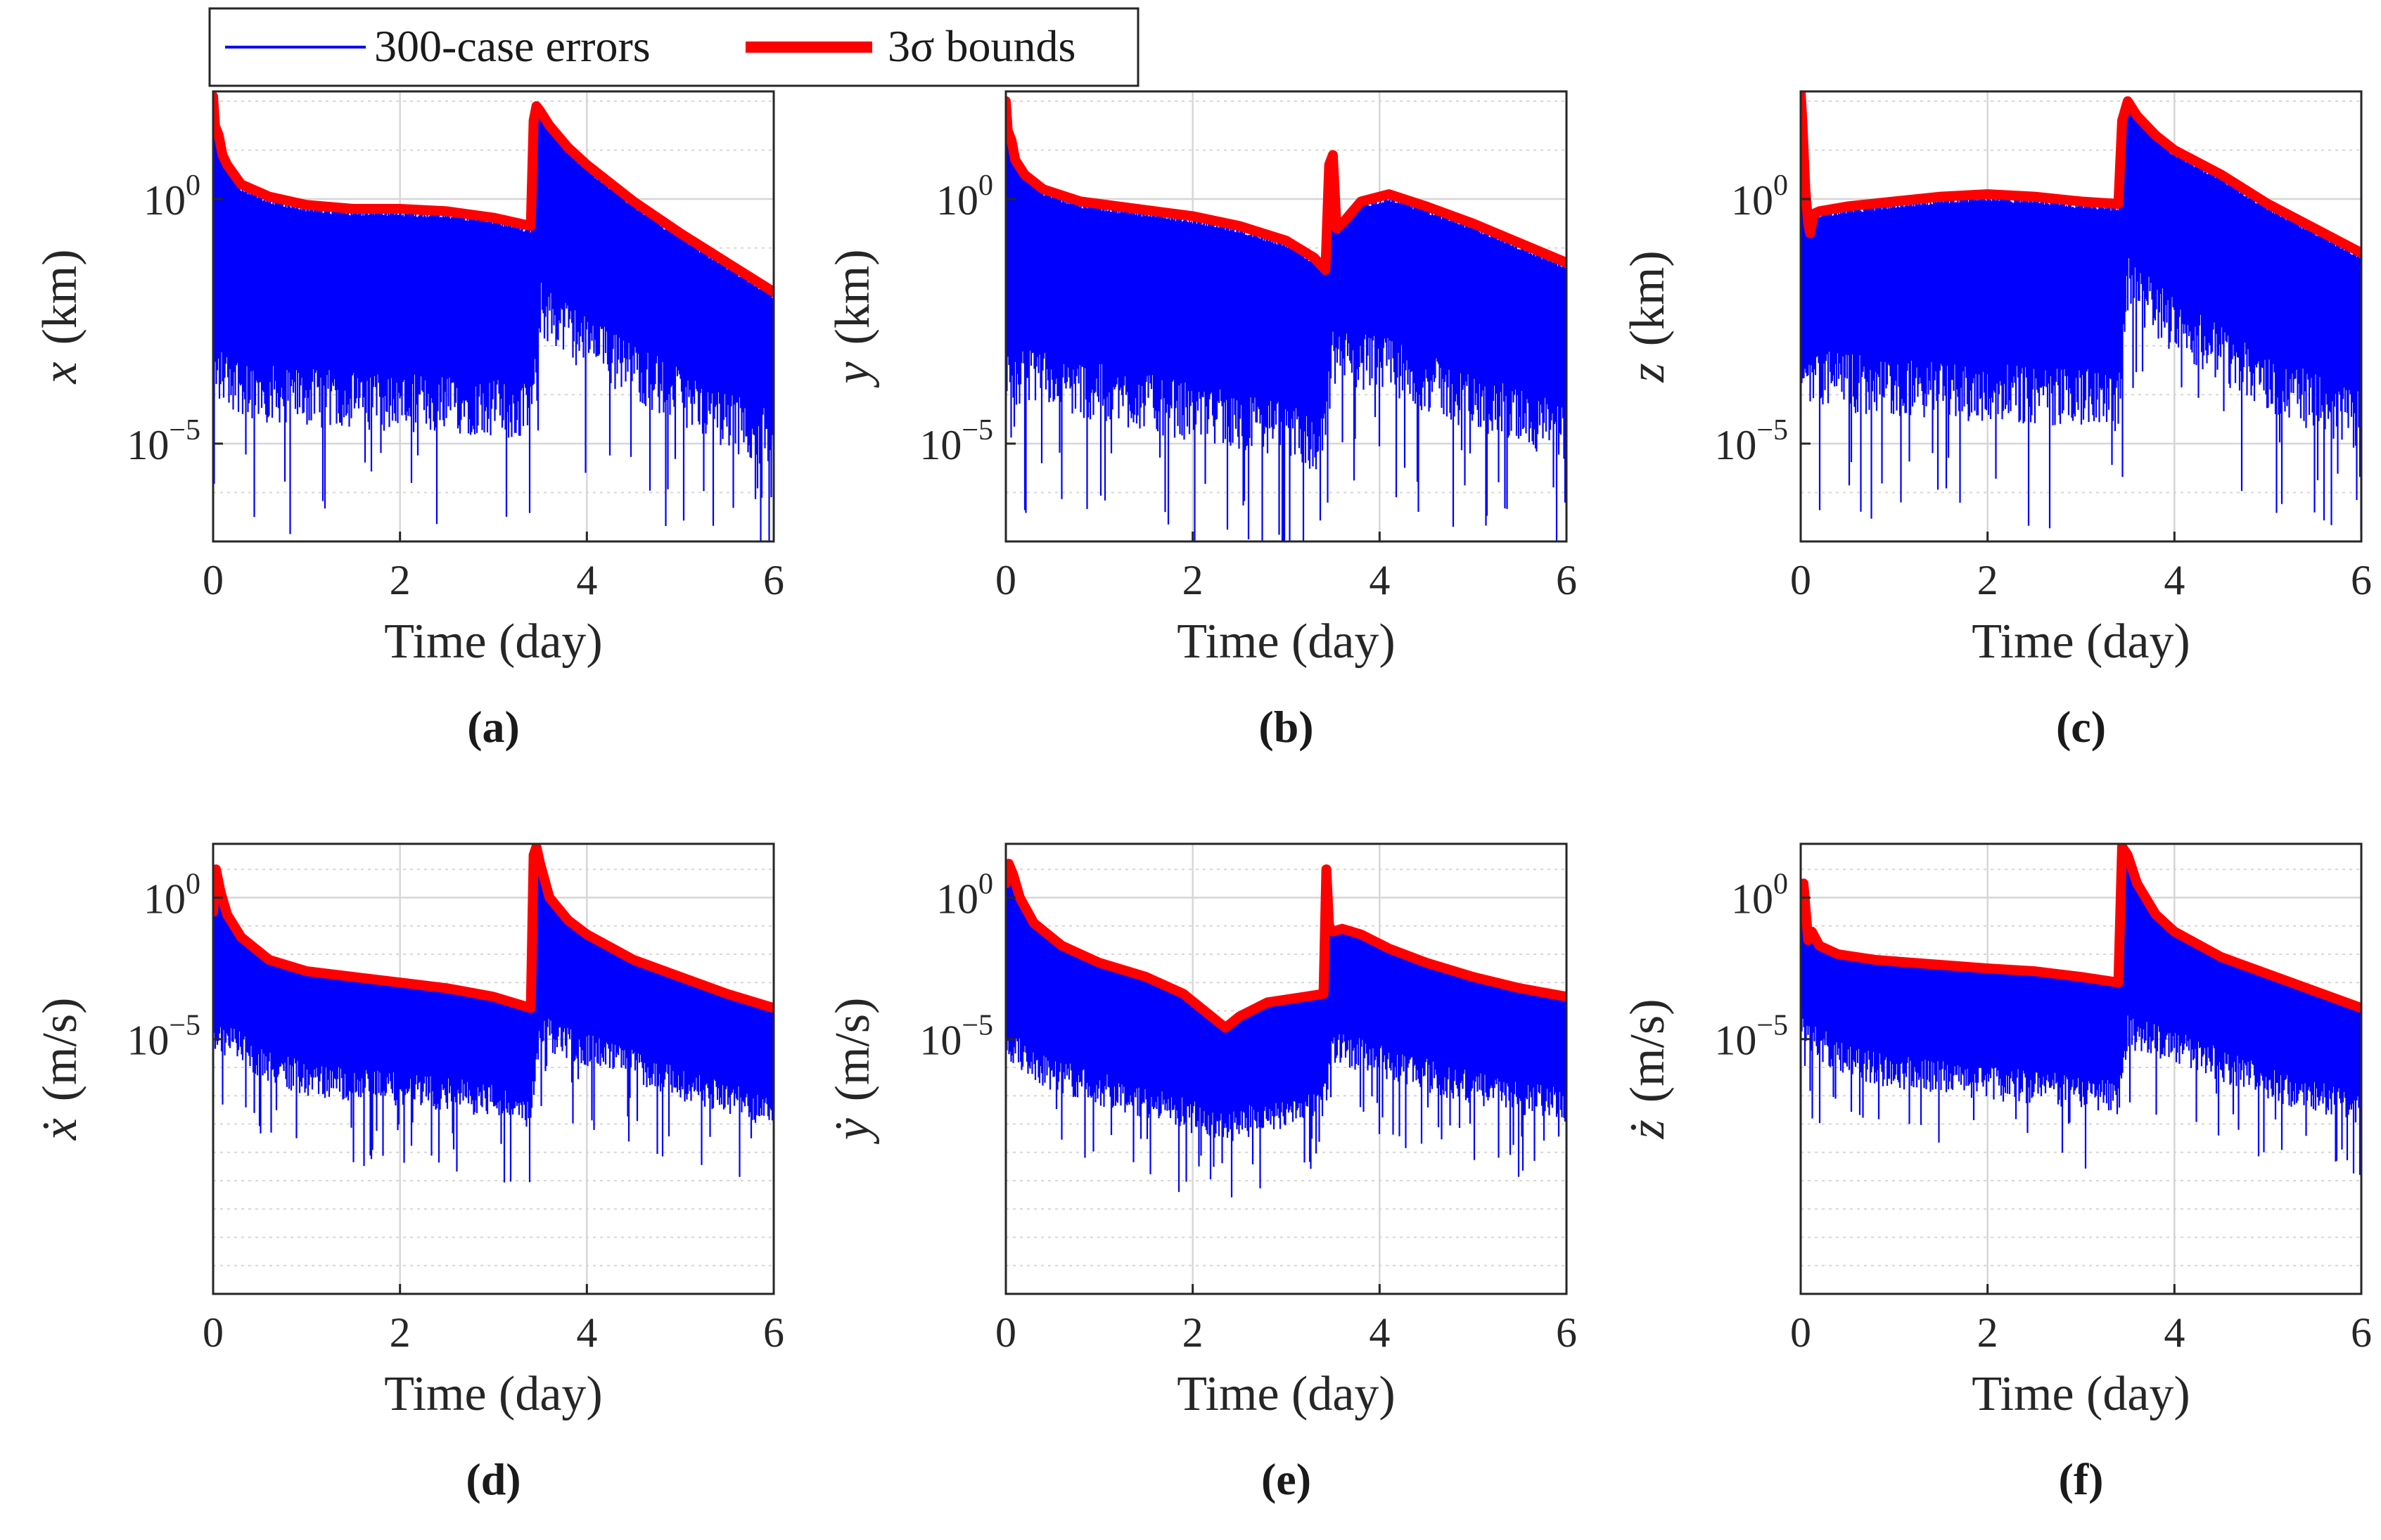  What do you see at coordinates (512, 46) in the screenshot?
I see `legend-errors-label: 300-case errors` at bounding box center [512, 46].